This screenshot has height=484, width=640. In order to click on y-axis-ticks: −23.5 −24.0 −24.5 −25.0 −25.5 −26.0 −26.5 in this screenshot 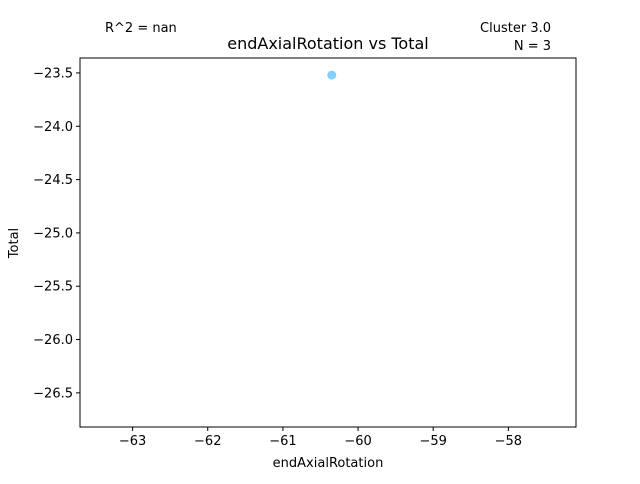, I will do `click(56, 233)`.